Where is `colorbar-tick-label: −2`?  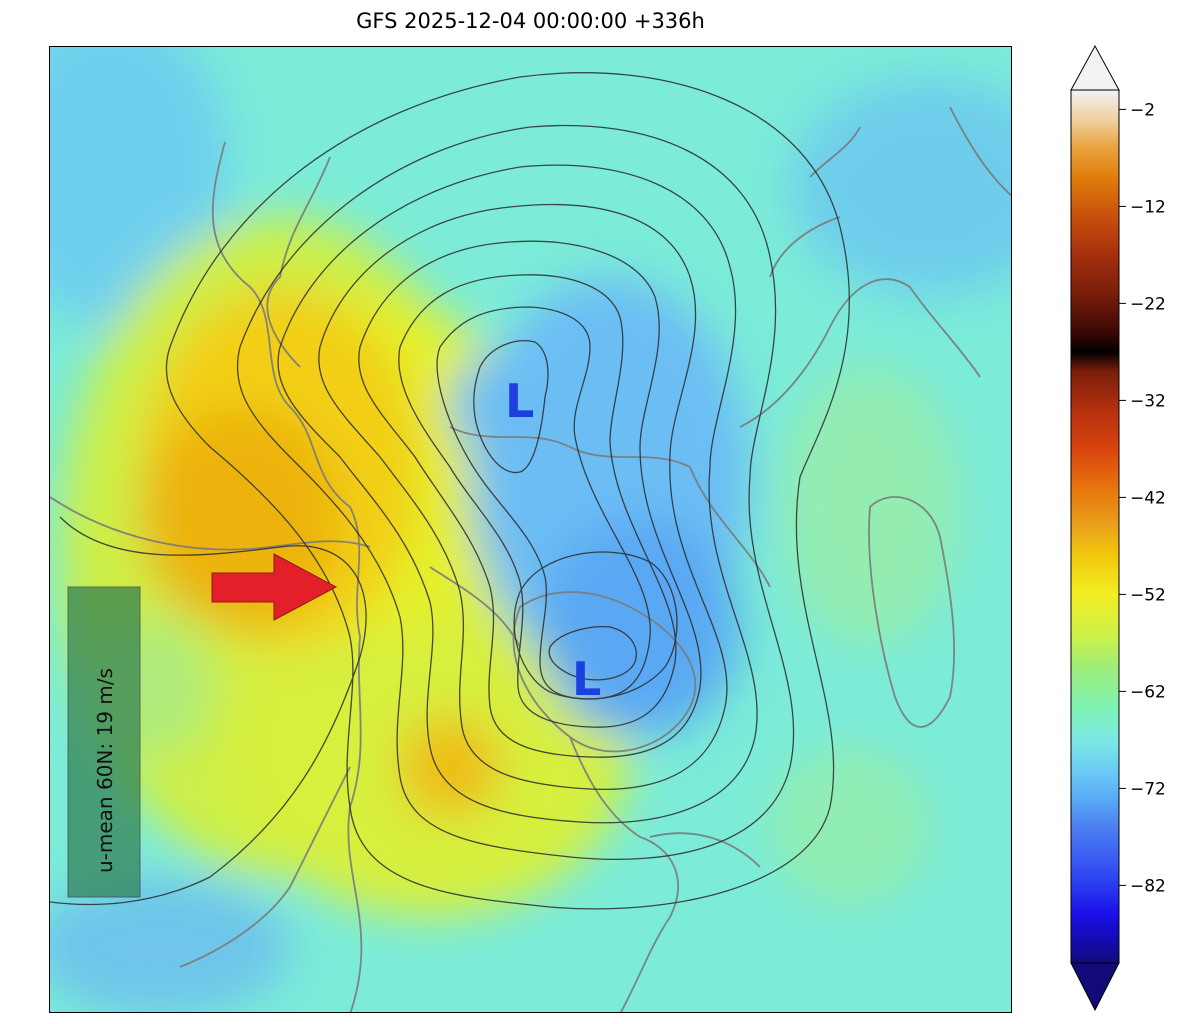
colorbar-tick-label: −2 is located at coordinates (1142, 110).